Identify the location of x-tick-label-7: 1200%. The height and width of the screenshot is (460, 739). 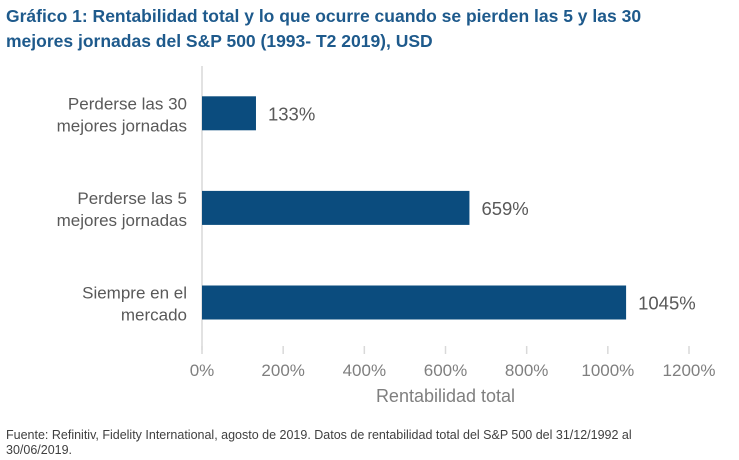
(689, 370).